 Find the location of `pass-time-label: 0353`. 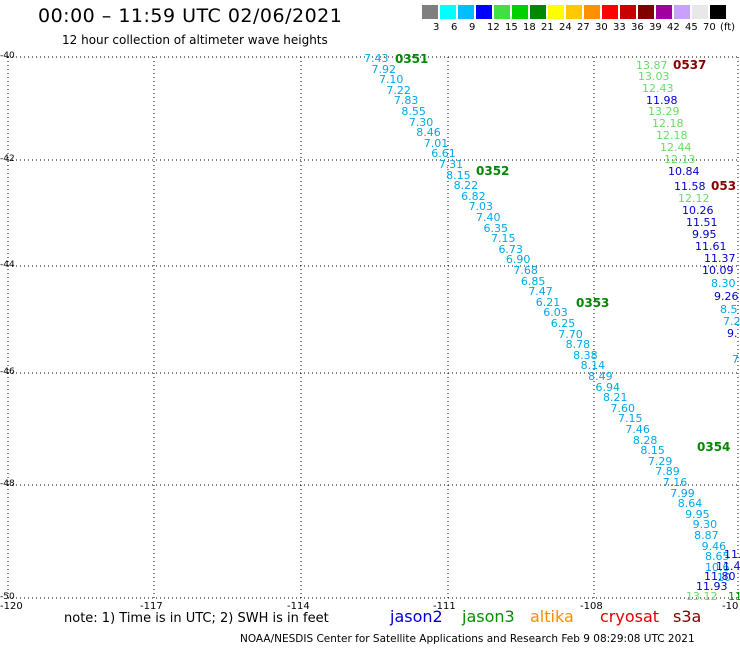

pass-time-label: 0353 is located at coordinates (593, 303).